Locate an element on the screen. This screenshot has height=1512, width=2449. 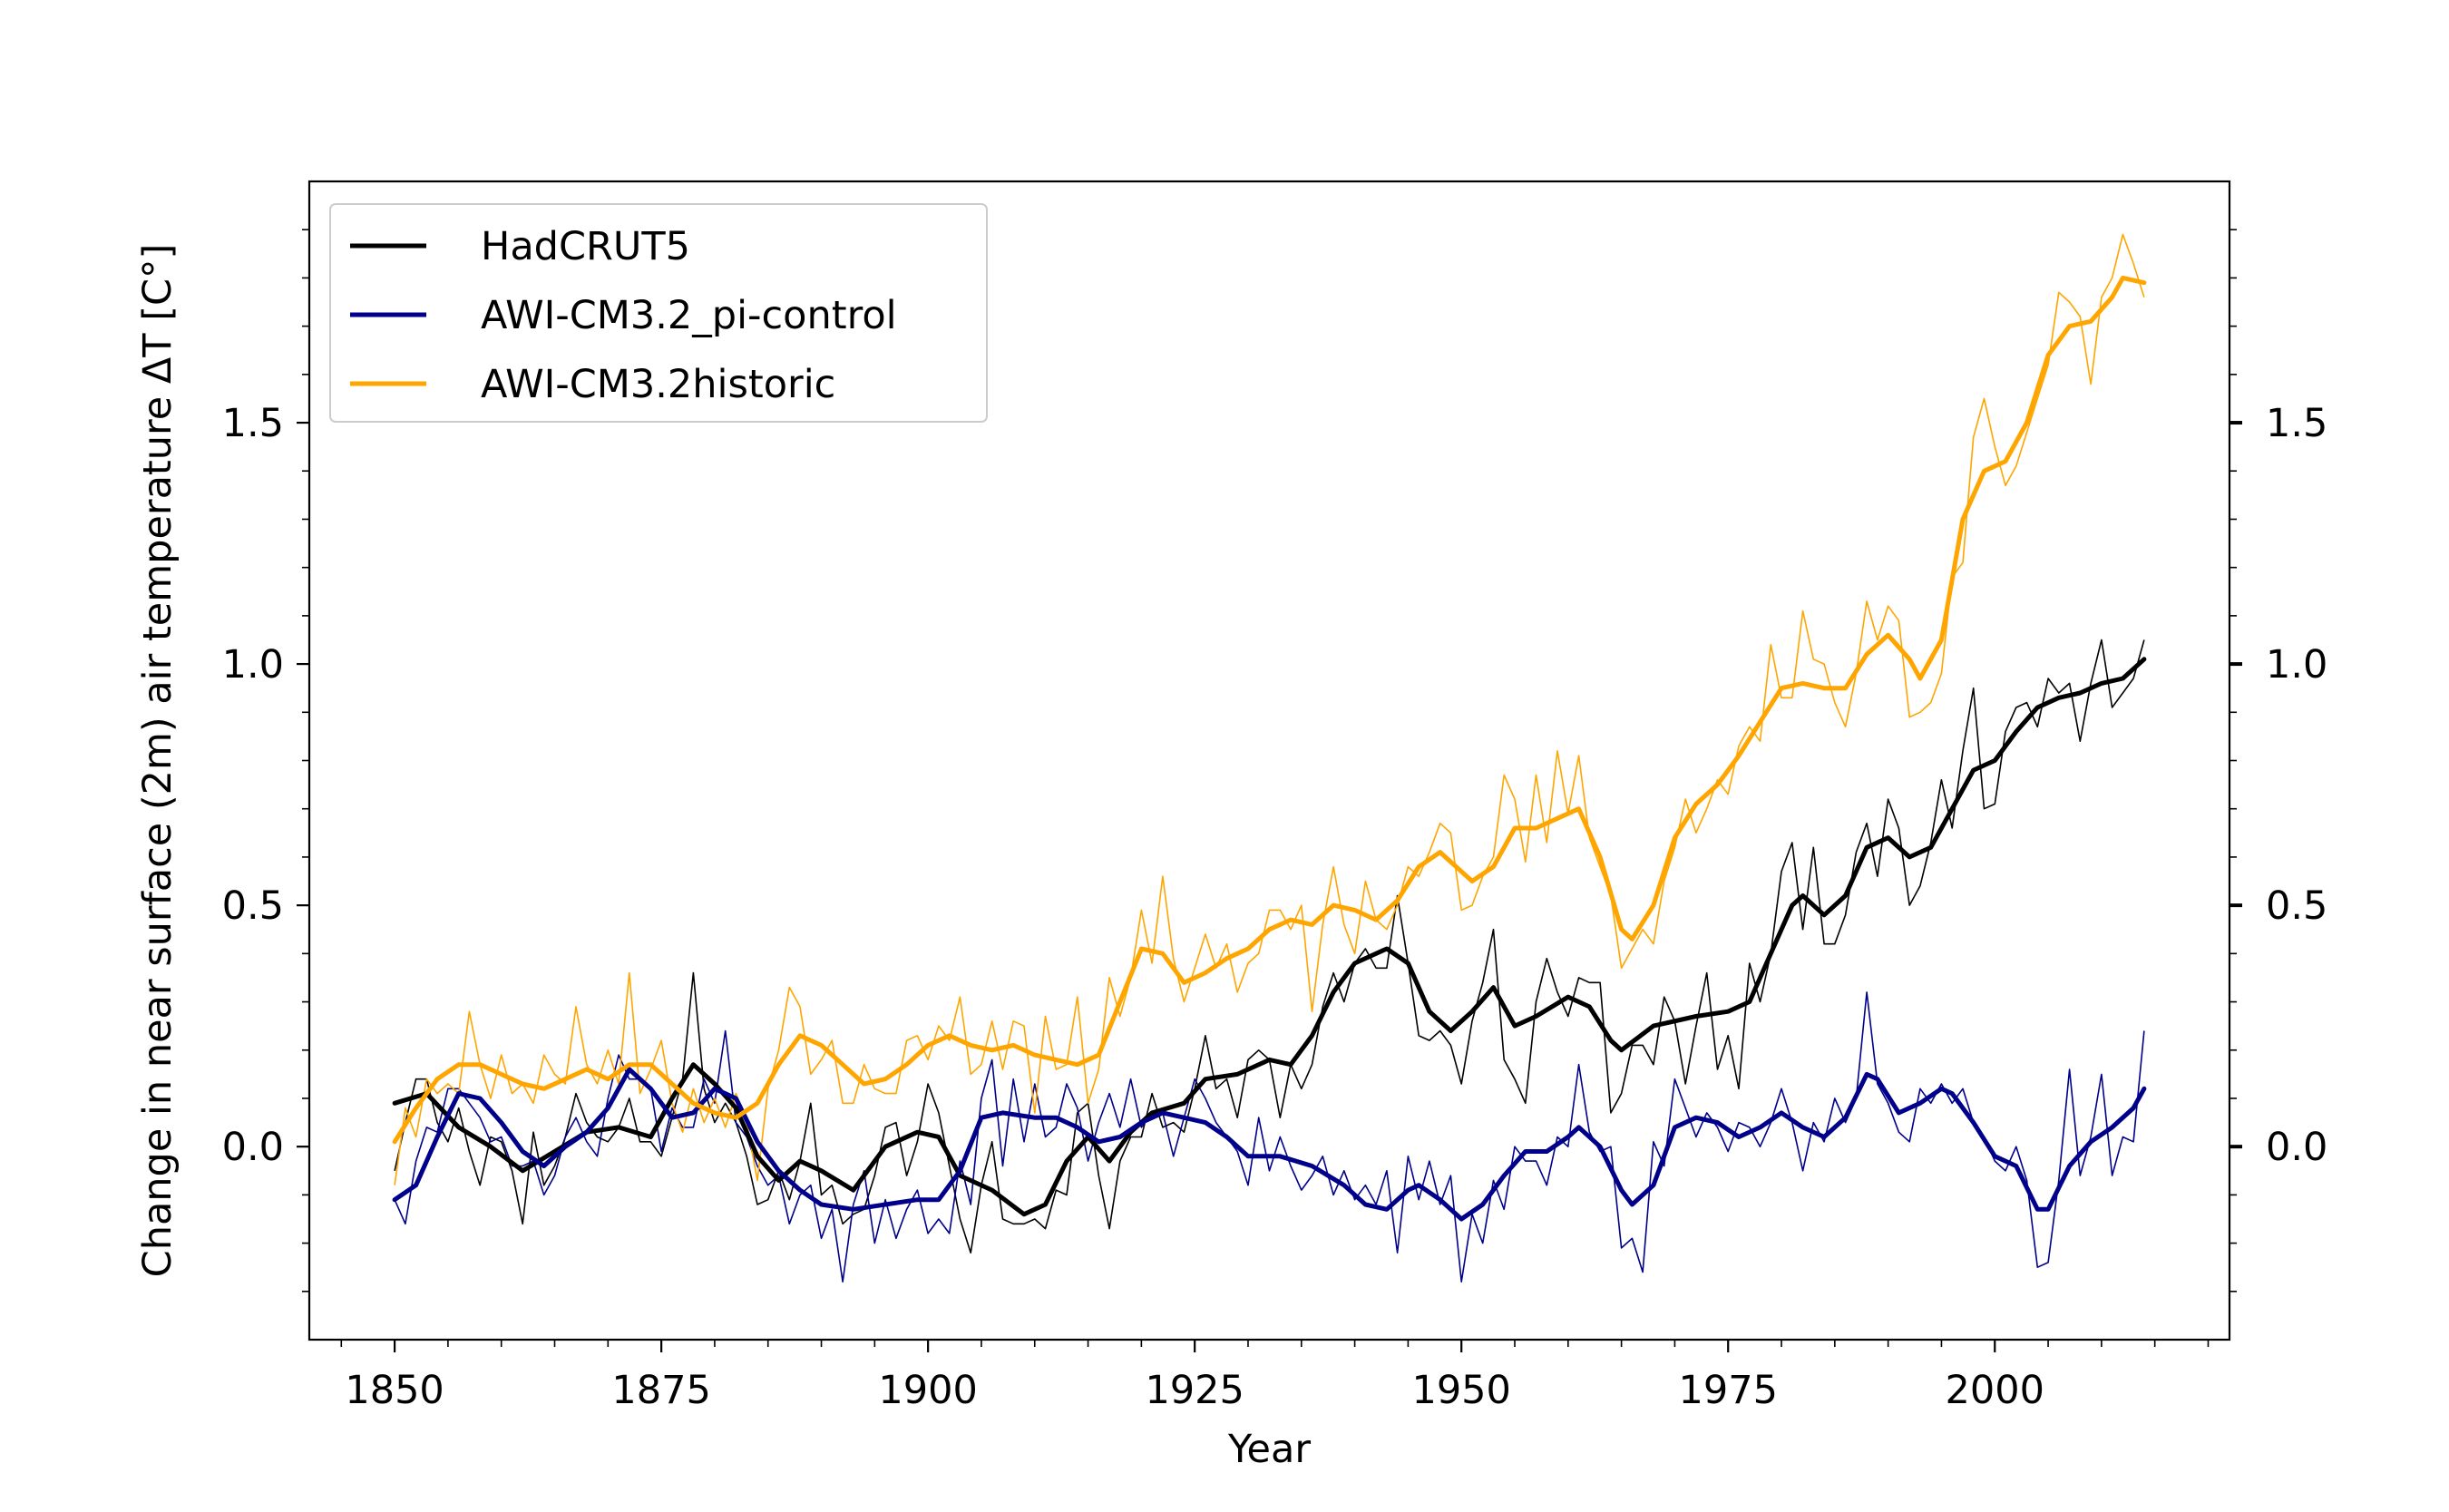
y-tick-label-right: 0.5 is located at coordinates (2296, 906).